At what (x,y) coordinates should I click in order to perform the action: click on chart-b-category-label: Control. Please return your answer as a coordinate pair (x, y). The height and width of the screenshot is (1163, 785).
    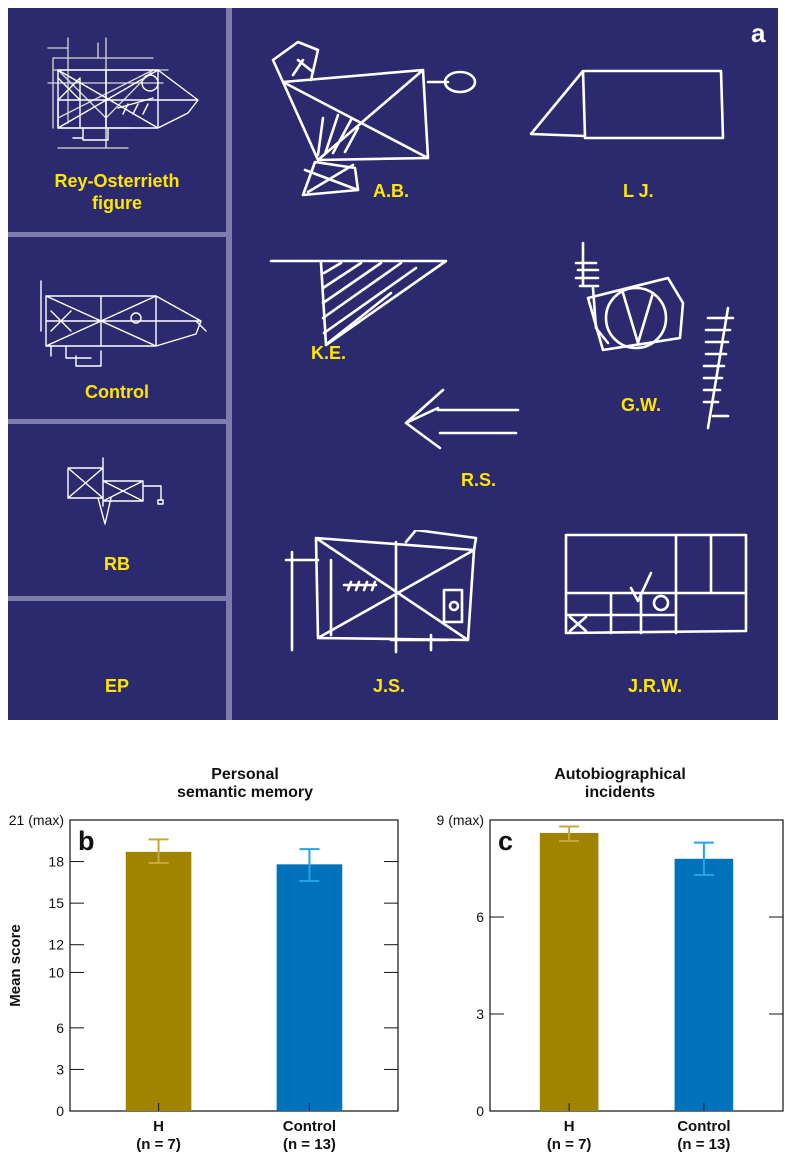
    Looking at the image, I should click on (309, 1126).